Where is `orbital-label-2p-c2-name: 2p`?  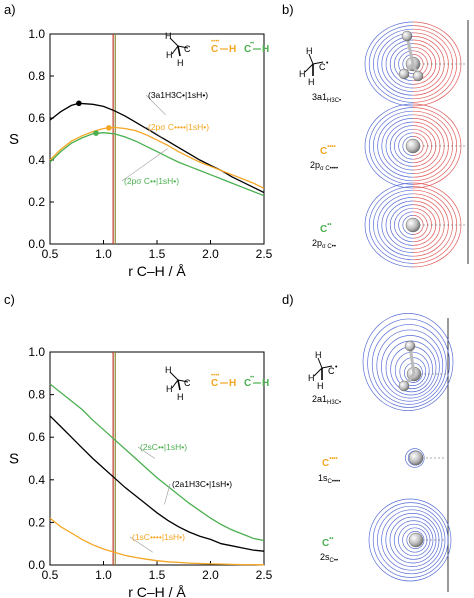
orbital-label-2p-c2-name: 2p is located at coordinates (317, 243).